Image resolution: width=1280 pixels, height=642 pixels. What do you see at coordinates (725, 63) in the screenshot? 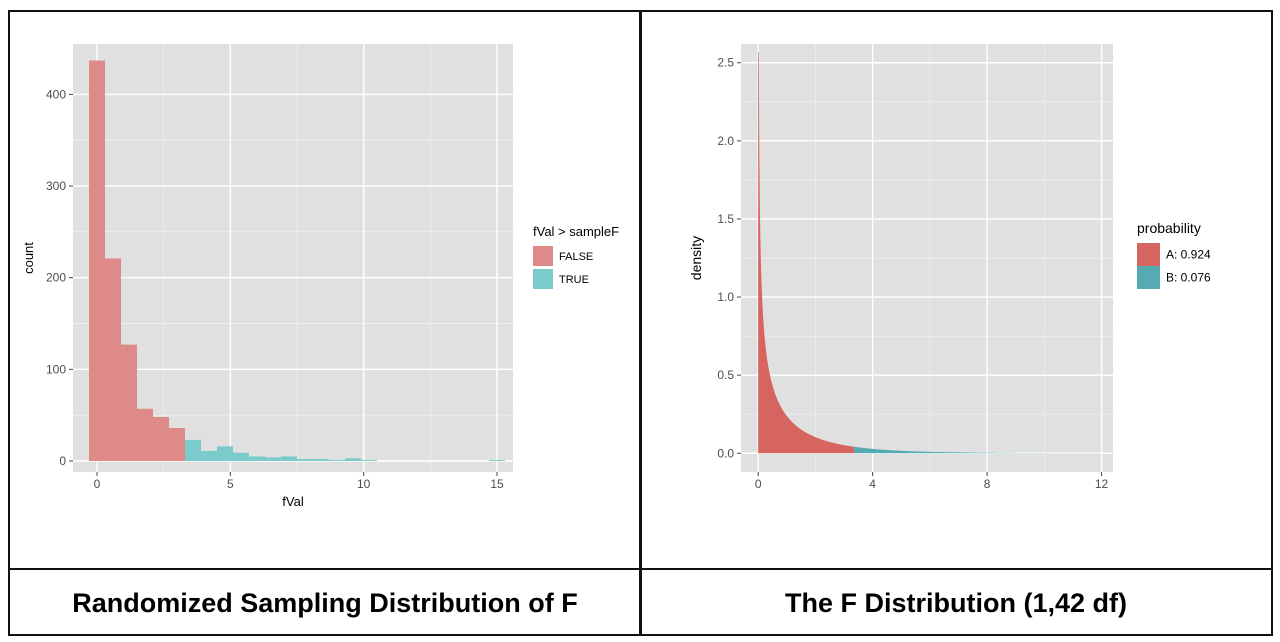
I see `dens-y-tick-label: 2.5` at bounding box center [725, 63].